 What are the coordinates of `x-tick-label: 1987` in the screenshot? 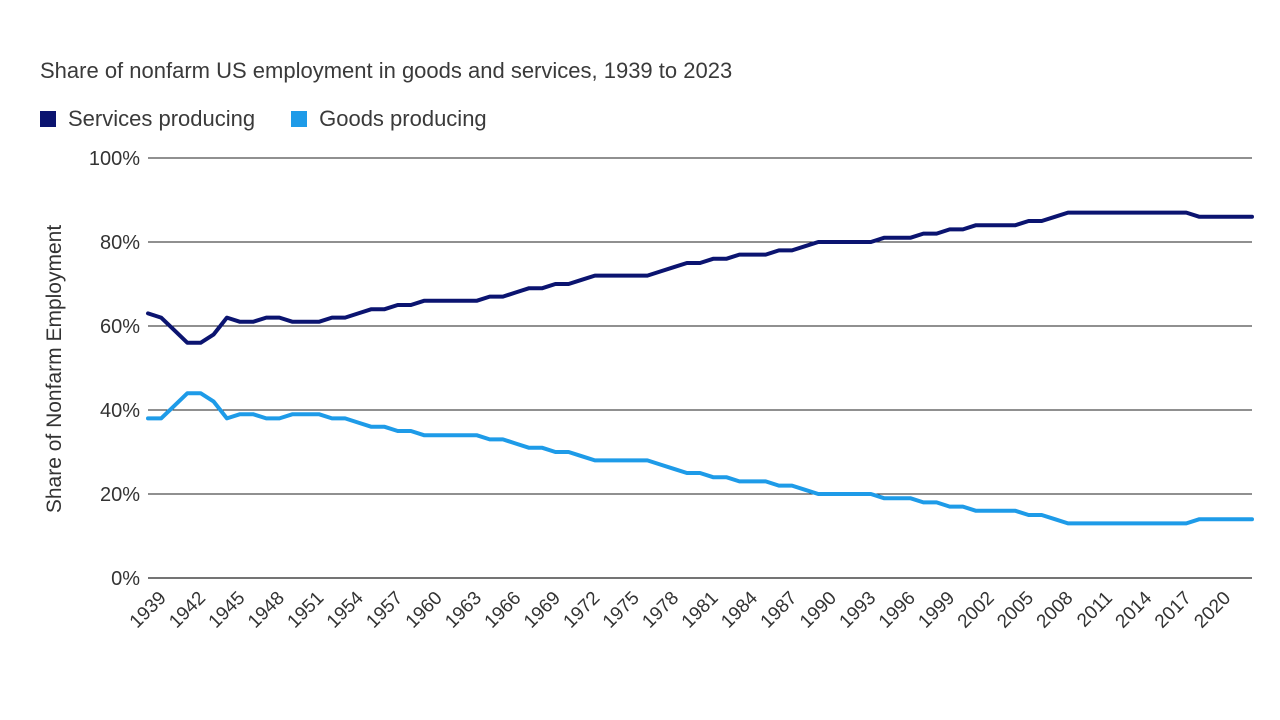 It's located at (779, 610).